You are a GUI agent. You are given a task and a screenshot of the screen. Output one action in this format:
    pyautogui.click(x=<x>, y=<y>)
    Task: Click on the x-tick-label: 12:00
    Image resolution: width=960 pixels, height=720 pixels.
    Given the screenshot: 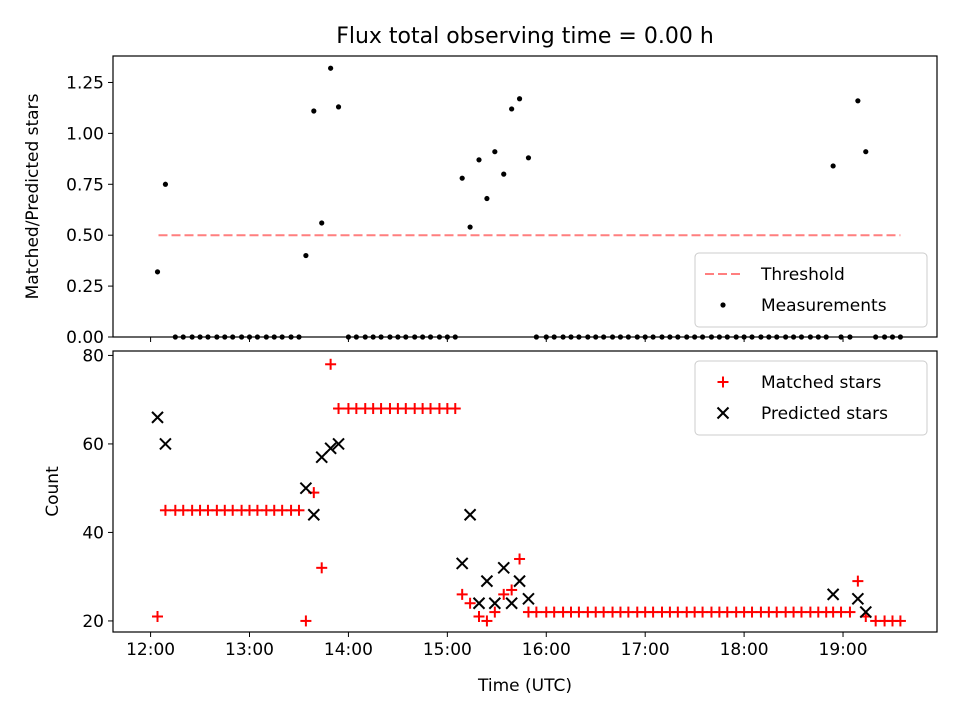 What is the action you would take?
    pyautogui.click(x=150, y=650)
    